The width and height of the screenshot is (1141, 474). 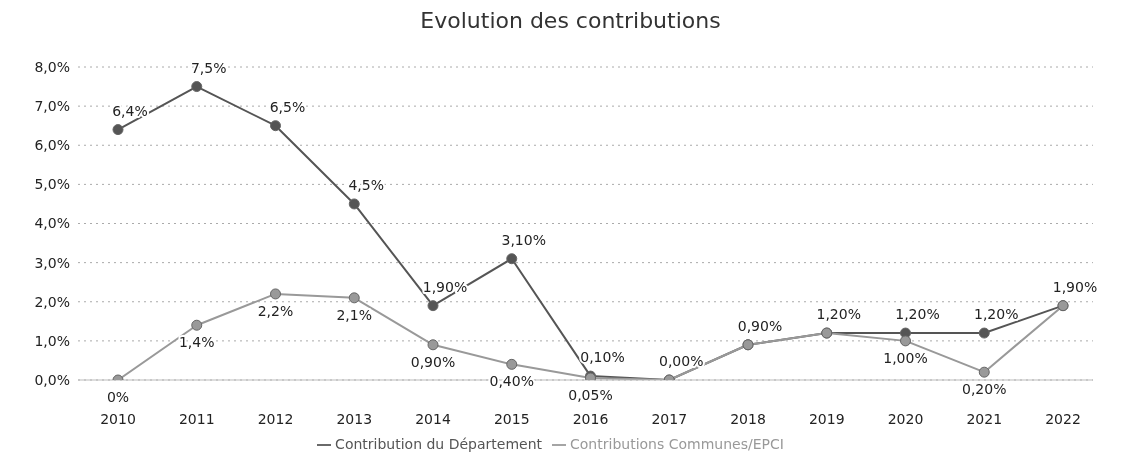 What do you see at coordinates (275, 310) in the screenshot?
I see `data-label: 2,2%` at bounding box center [275, 310].